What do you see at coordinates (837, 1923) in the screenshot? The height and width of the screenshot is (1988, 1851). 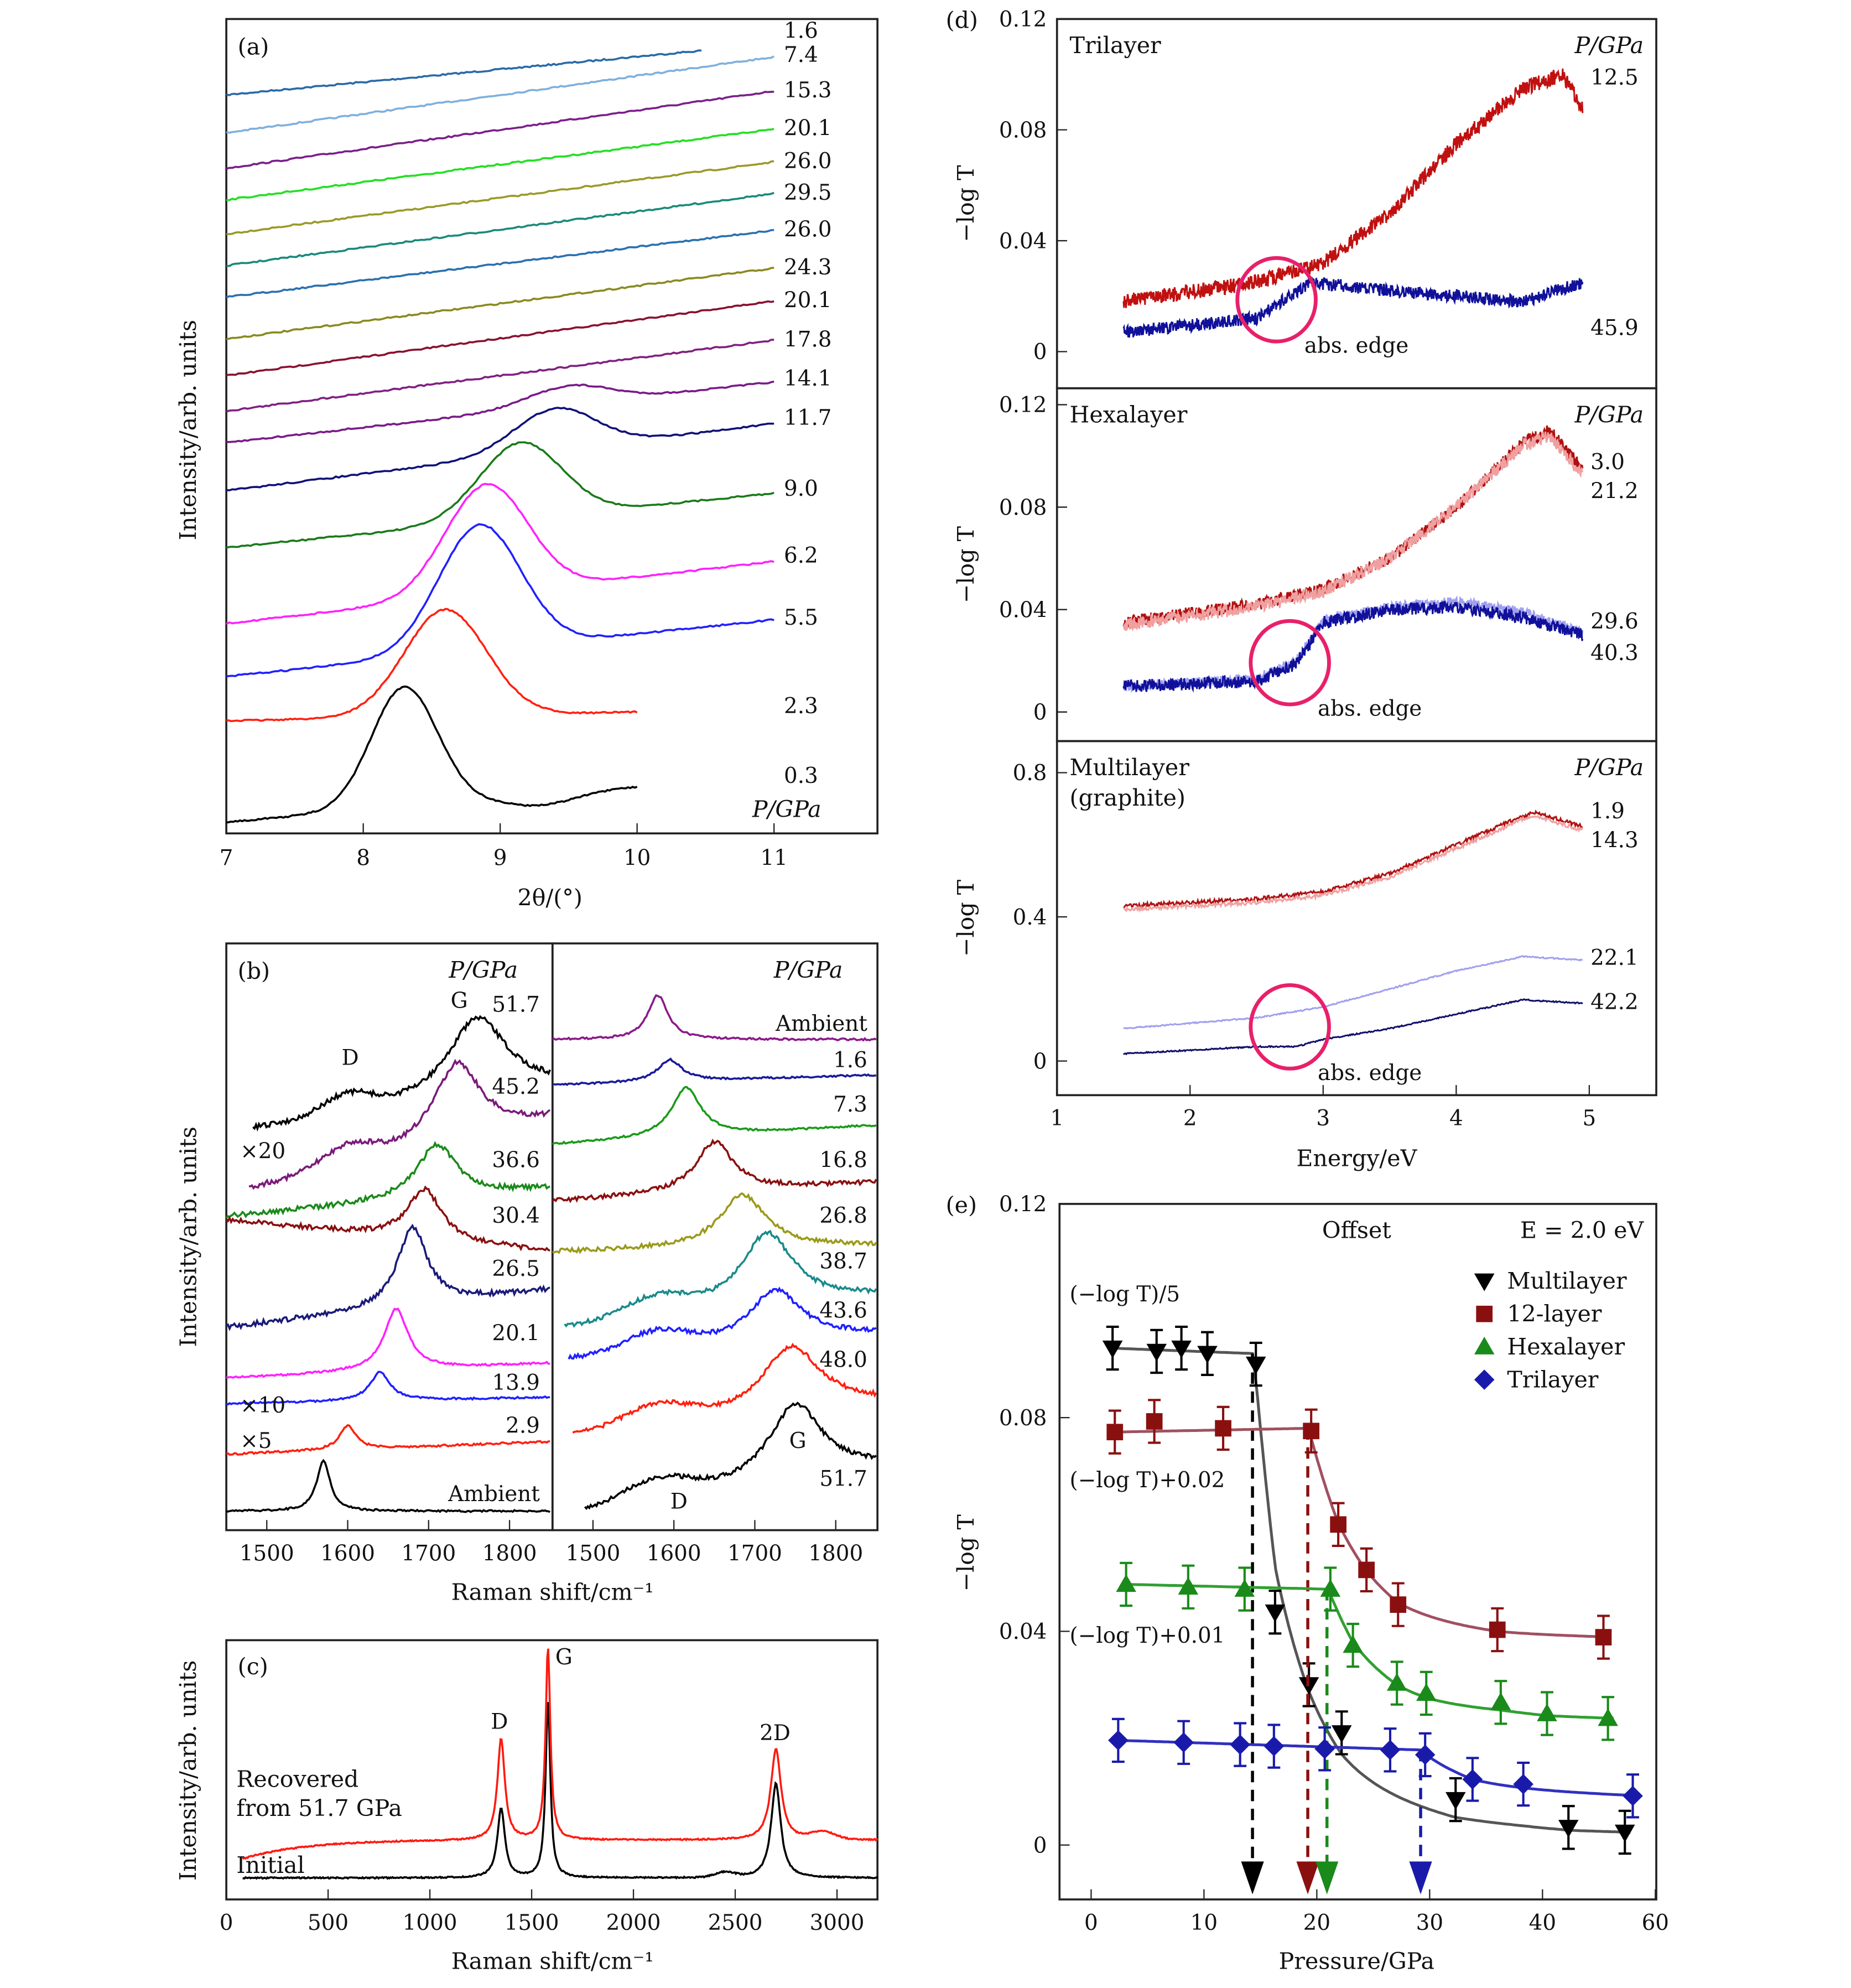 I see `x-tick-label: 3000` at bounding box center [837, 1923].